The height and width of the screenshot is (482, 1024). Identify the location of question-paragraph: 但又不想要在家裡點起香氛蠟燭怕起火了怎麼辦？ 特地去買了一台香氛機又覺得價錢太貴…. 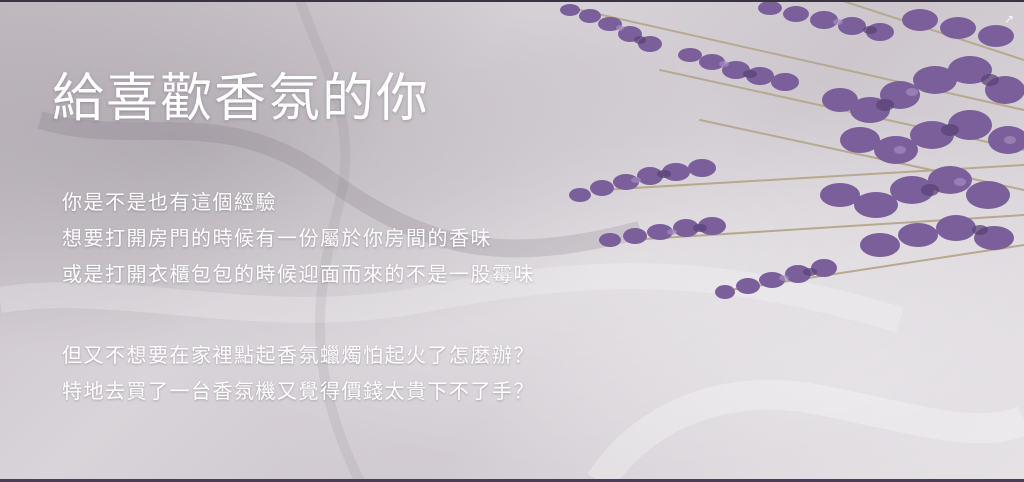
(298, 373).